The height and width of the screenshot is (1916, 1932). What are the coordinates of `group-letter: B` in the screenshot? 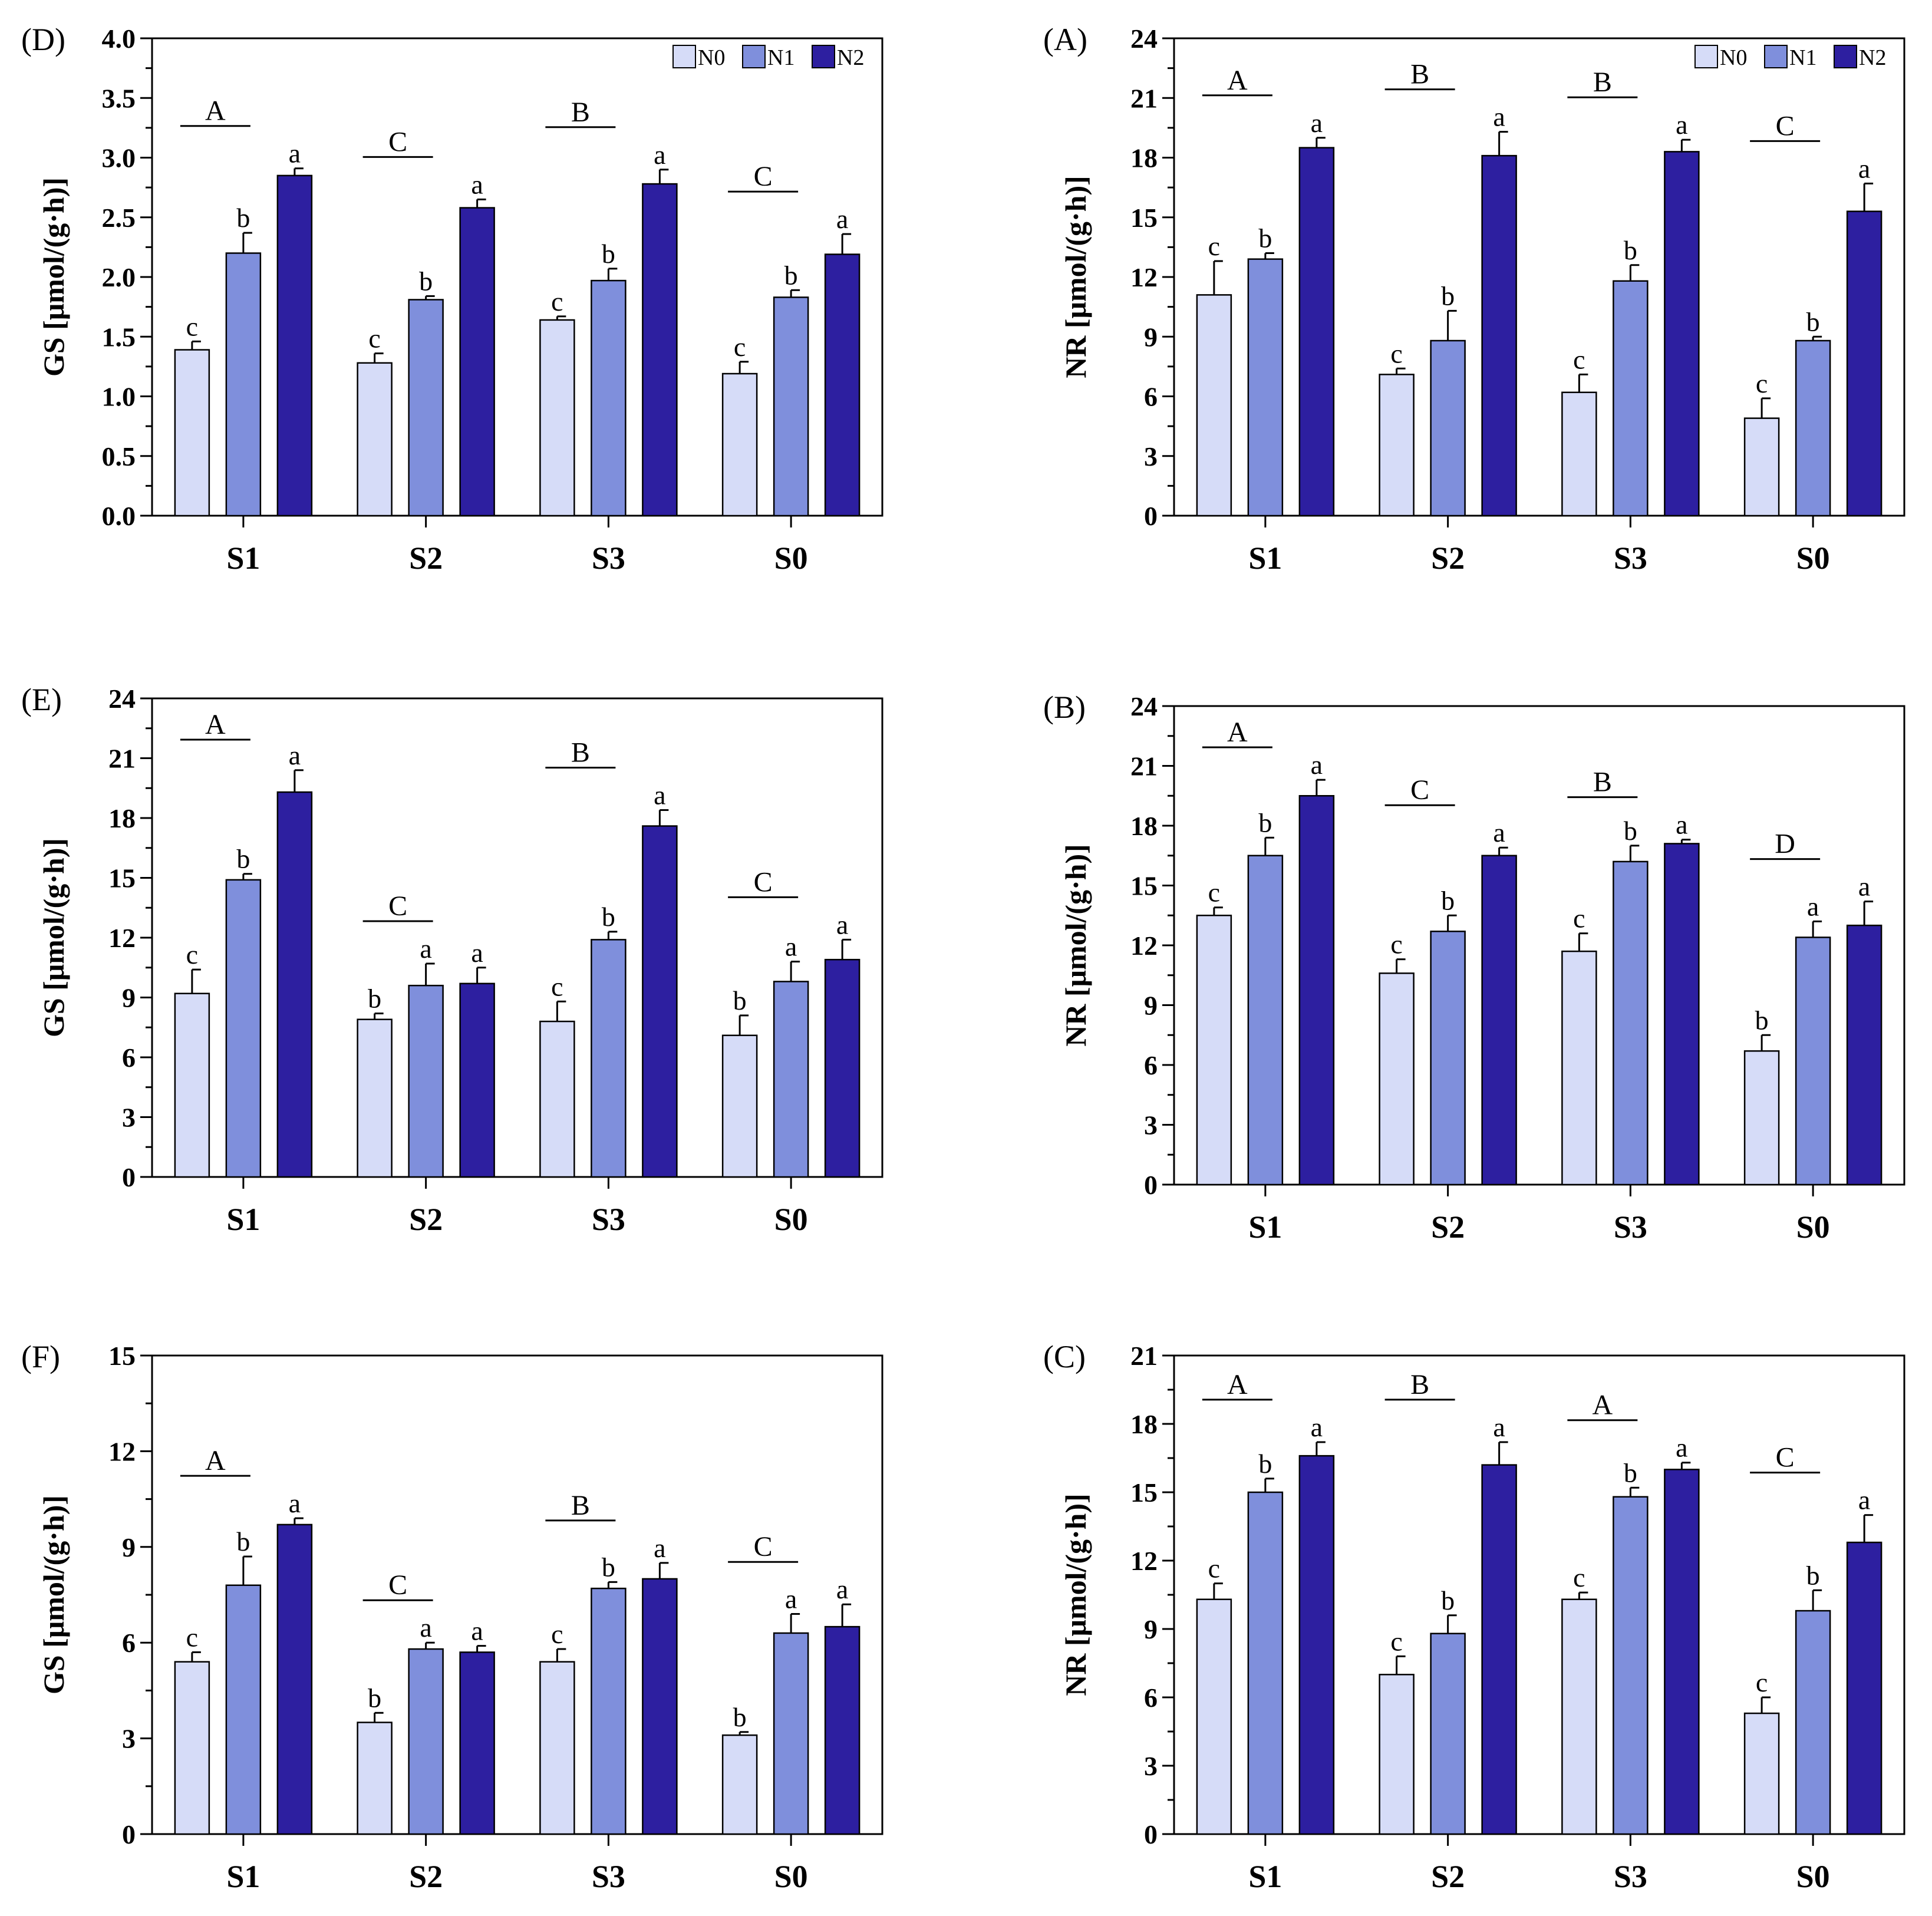 It's located at (580, 112).